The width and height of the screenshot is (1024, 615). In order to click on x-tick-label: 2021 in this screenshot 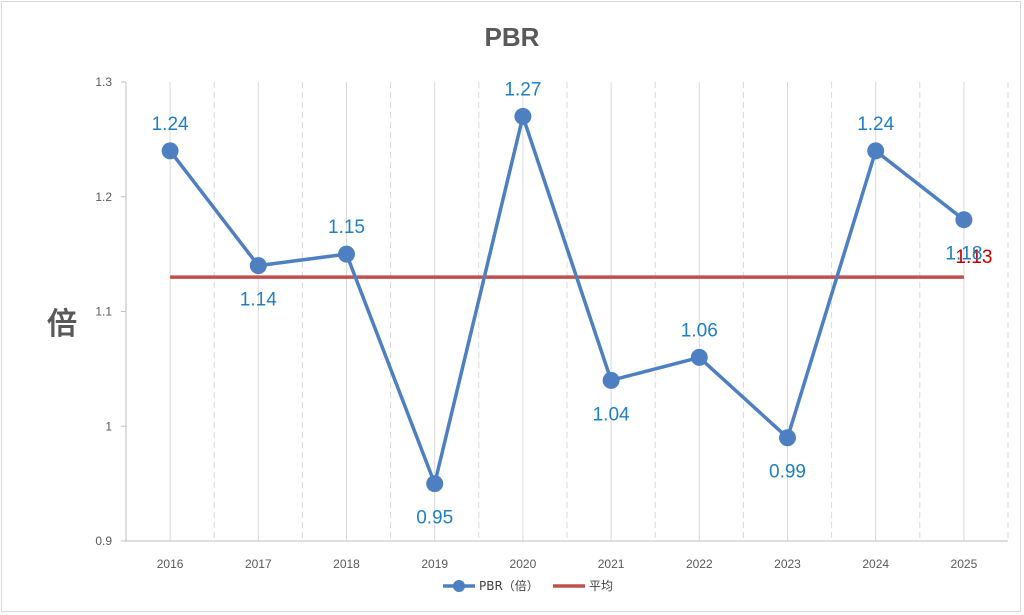, I will do `click(611, 564)`.